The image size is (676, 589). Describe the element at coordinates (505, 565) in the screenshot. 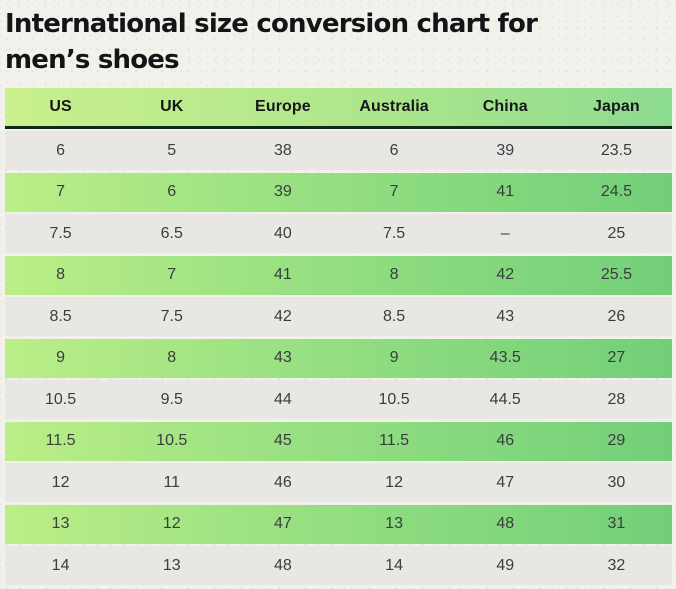

I see `table-cell: 49` at that location.